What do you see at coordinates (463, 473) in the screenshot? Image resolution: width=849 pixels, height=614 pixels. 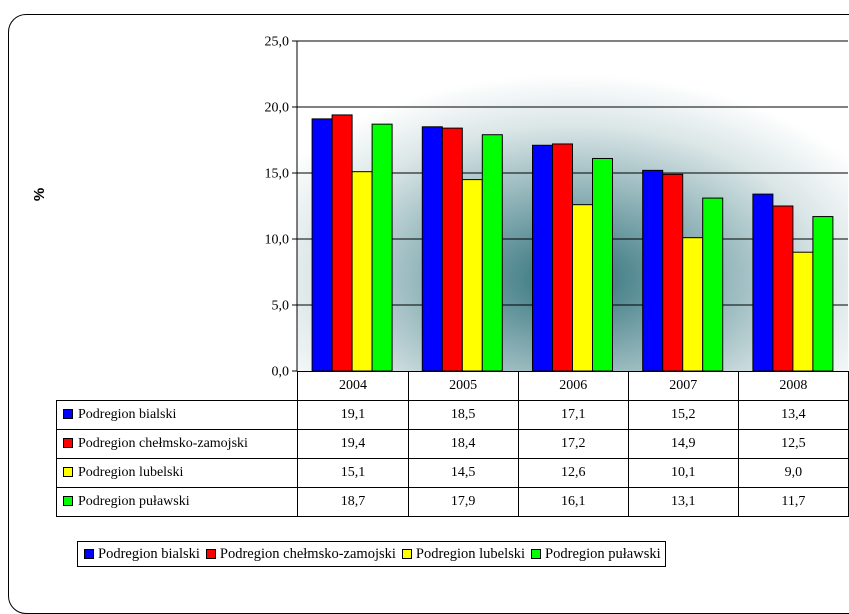 I see `data-cell: 14,5` at bounding box center [463, 473].